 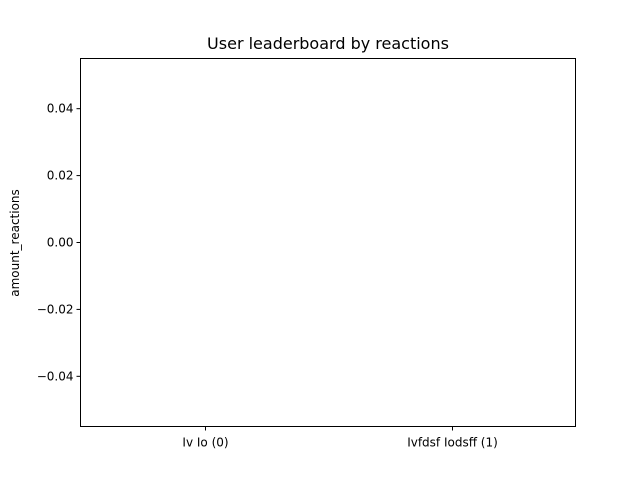 I want to click on y-tick-label: −0.02, so click(x=55, y=309).